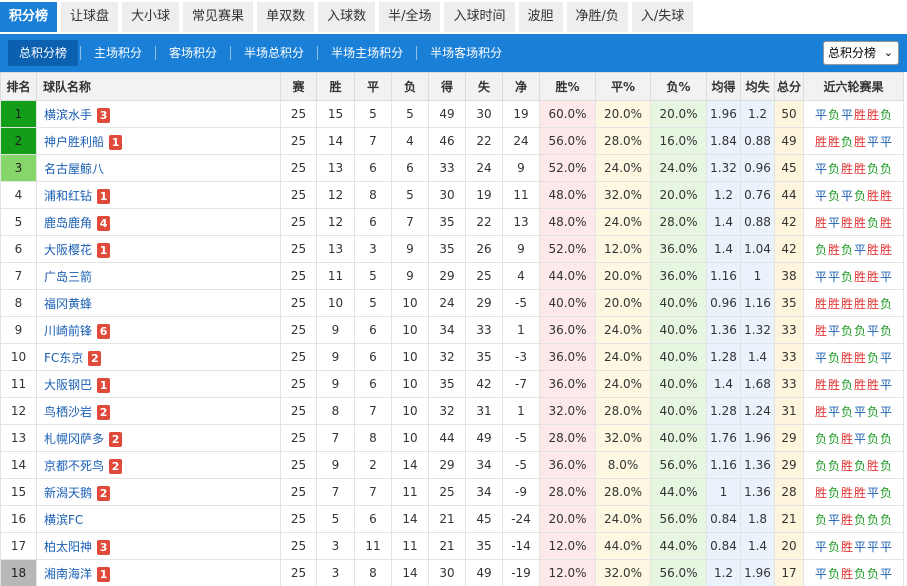 Image resolution: width=907 pixels, height=586 pixels. What do you see at coordinates (853, 384) in the screenshot?
I see `recent-results-cell: 胜胜负胜胜平` at bounding box center [853, 384].